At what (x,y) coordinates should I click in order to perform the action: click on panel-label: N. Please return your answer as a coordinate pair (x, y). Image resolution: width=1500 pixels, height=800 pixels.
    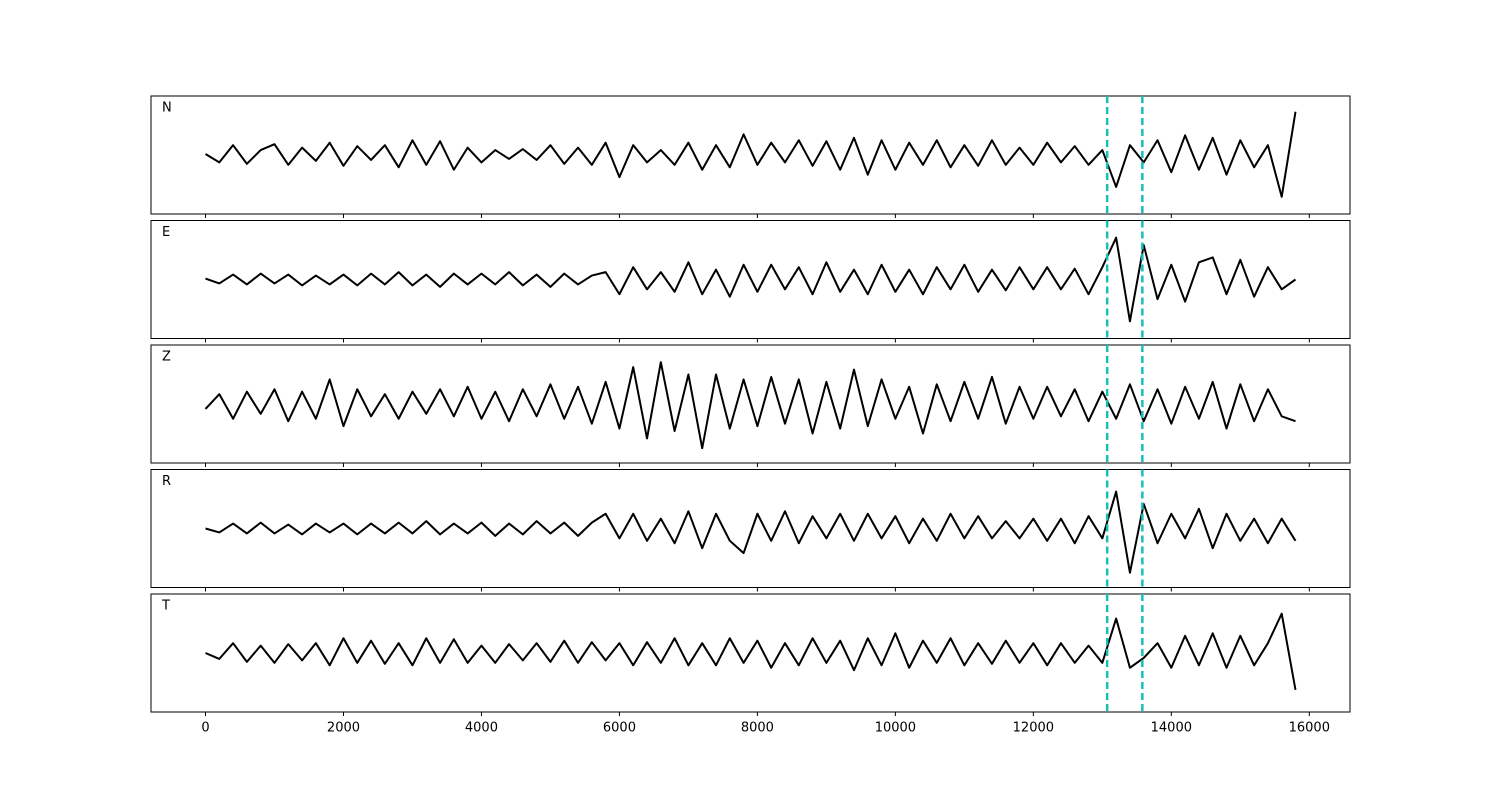
    Looking at the image, I should click on (167, 108).